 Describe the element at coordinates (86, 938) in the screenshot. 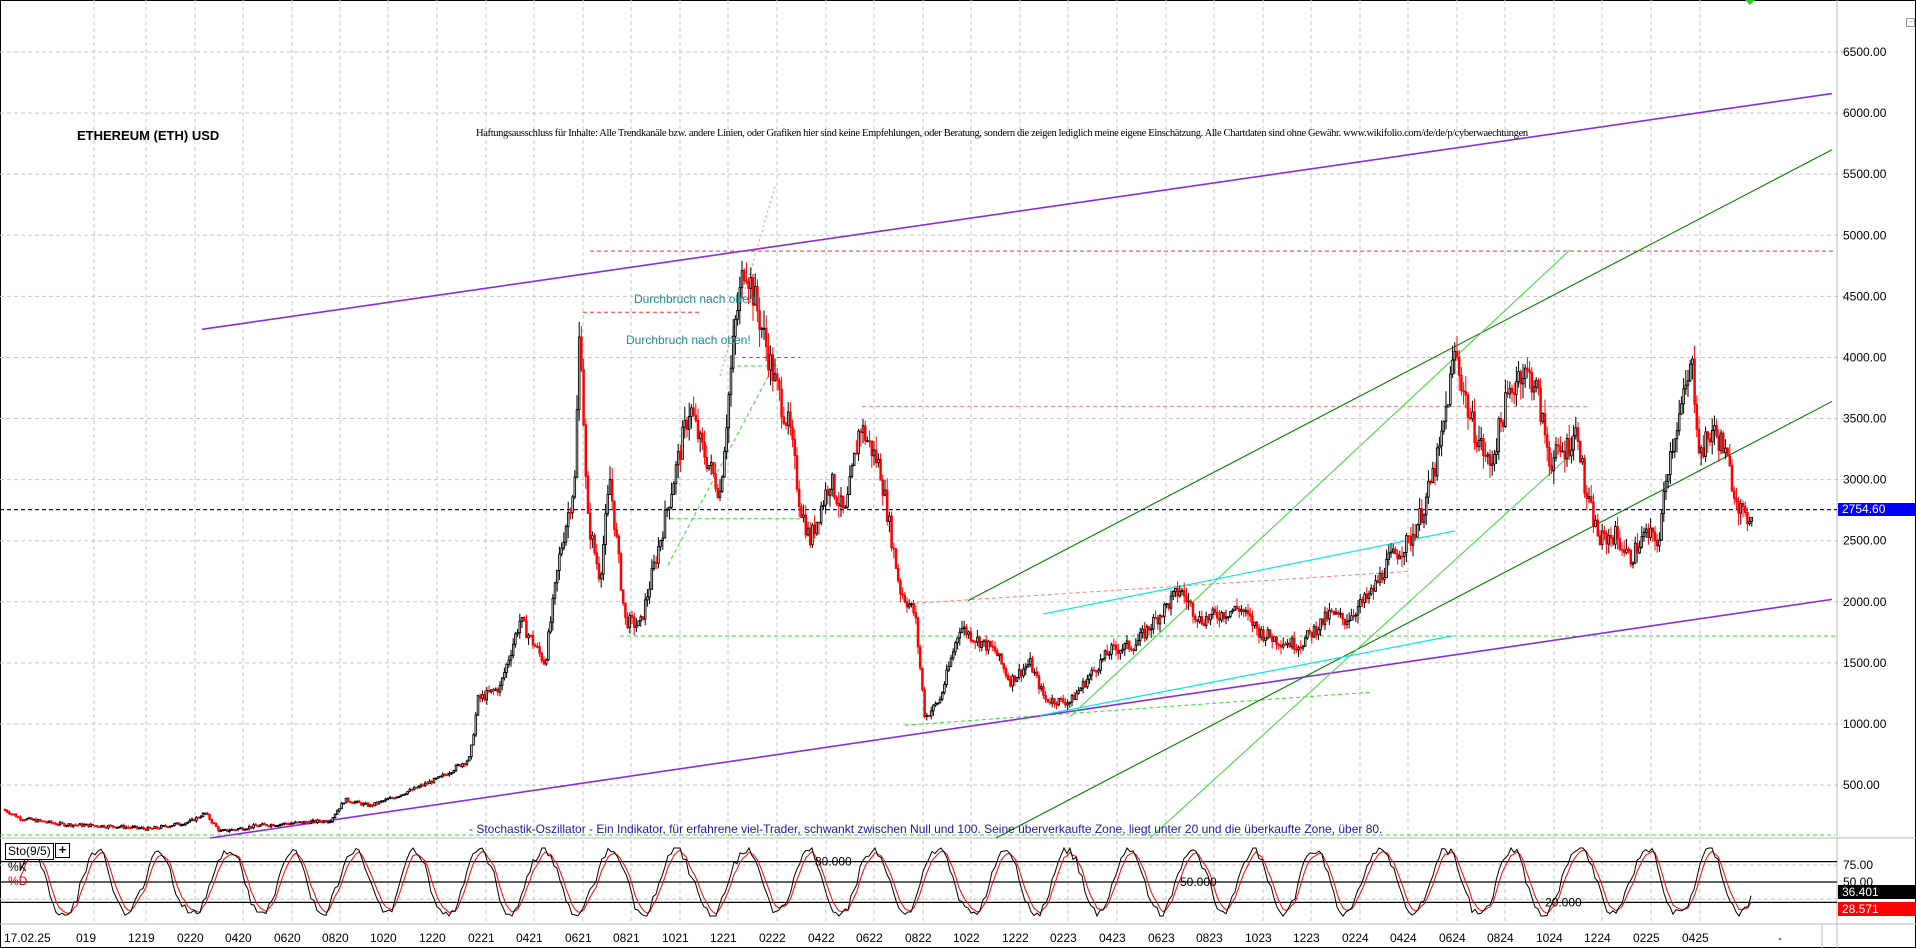

I see `x-tick-label: 019` at that location.